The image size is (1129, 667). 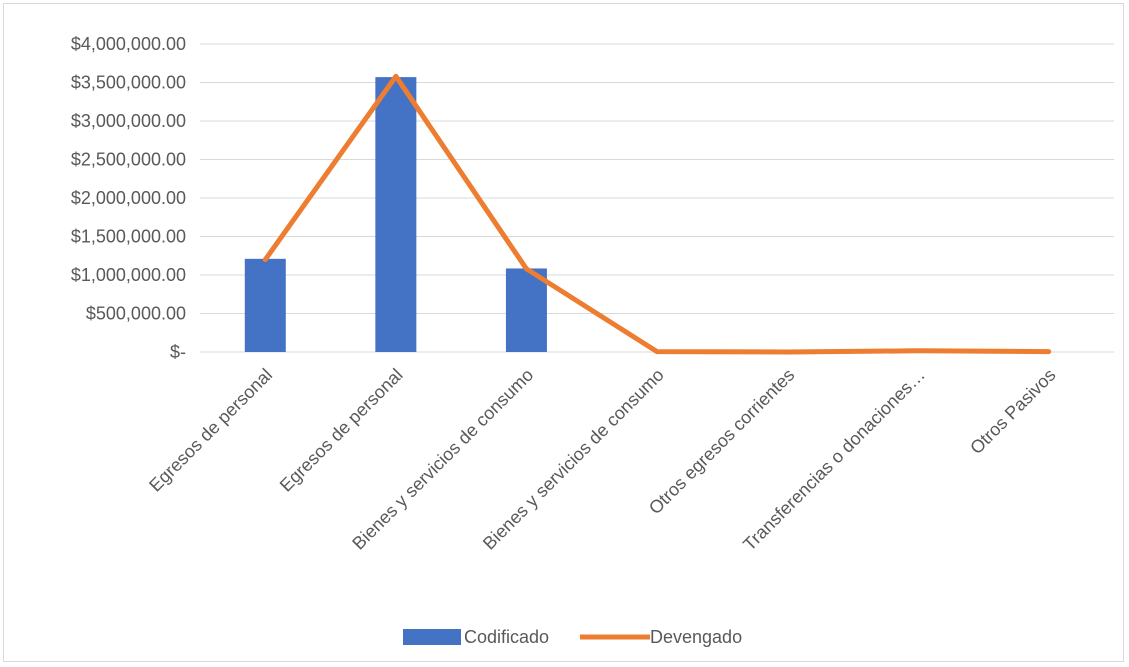 I want to click on y-tick-label-4: $2,000,000.00, so click(x=128, y=198).